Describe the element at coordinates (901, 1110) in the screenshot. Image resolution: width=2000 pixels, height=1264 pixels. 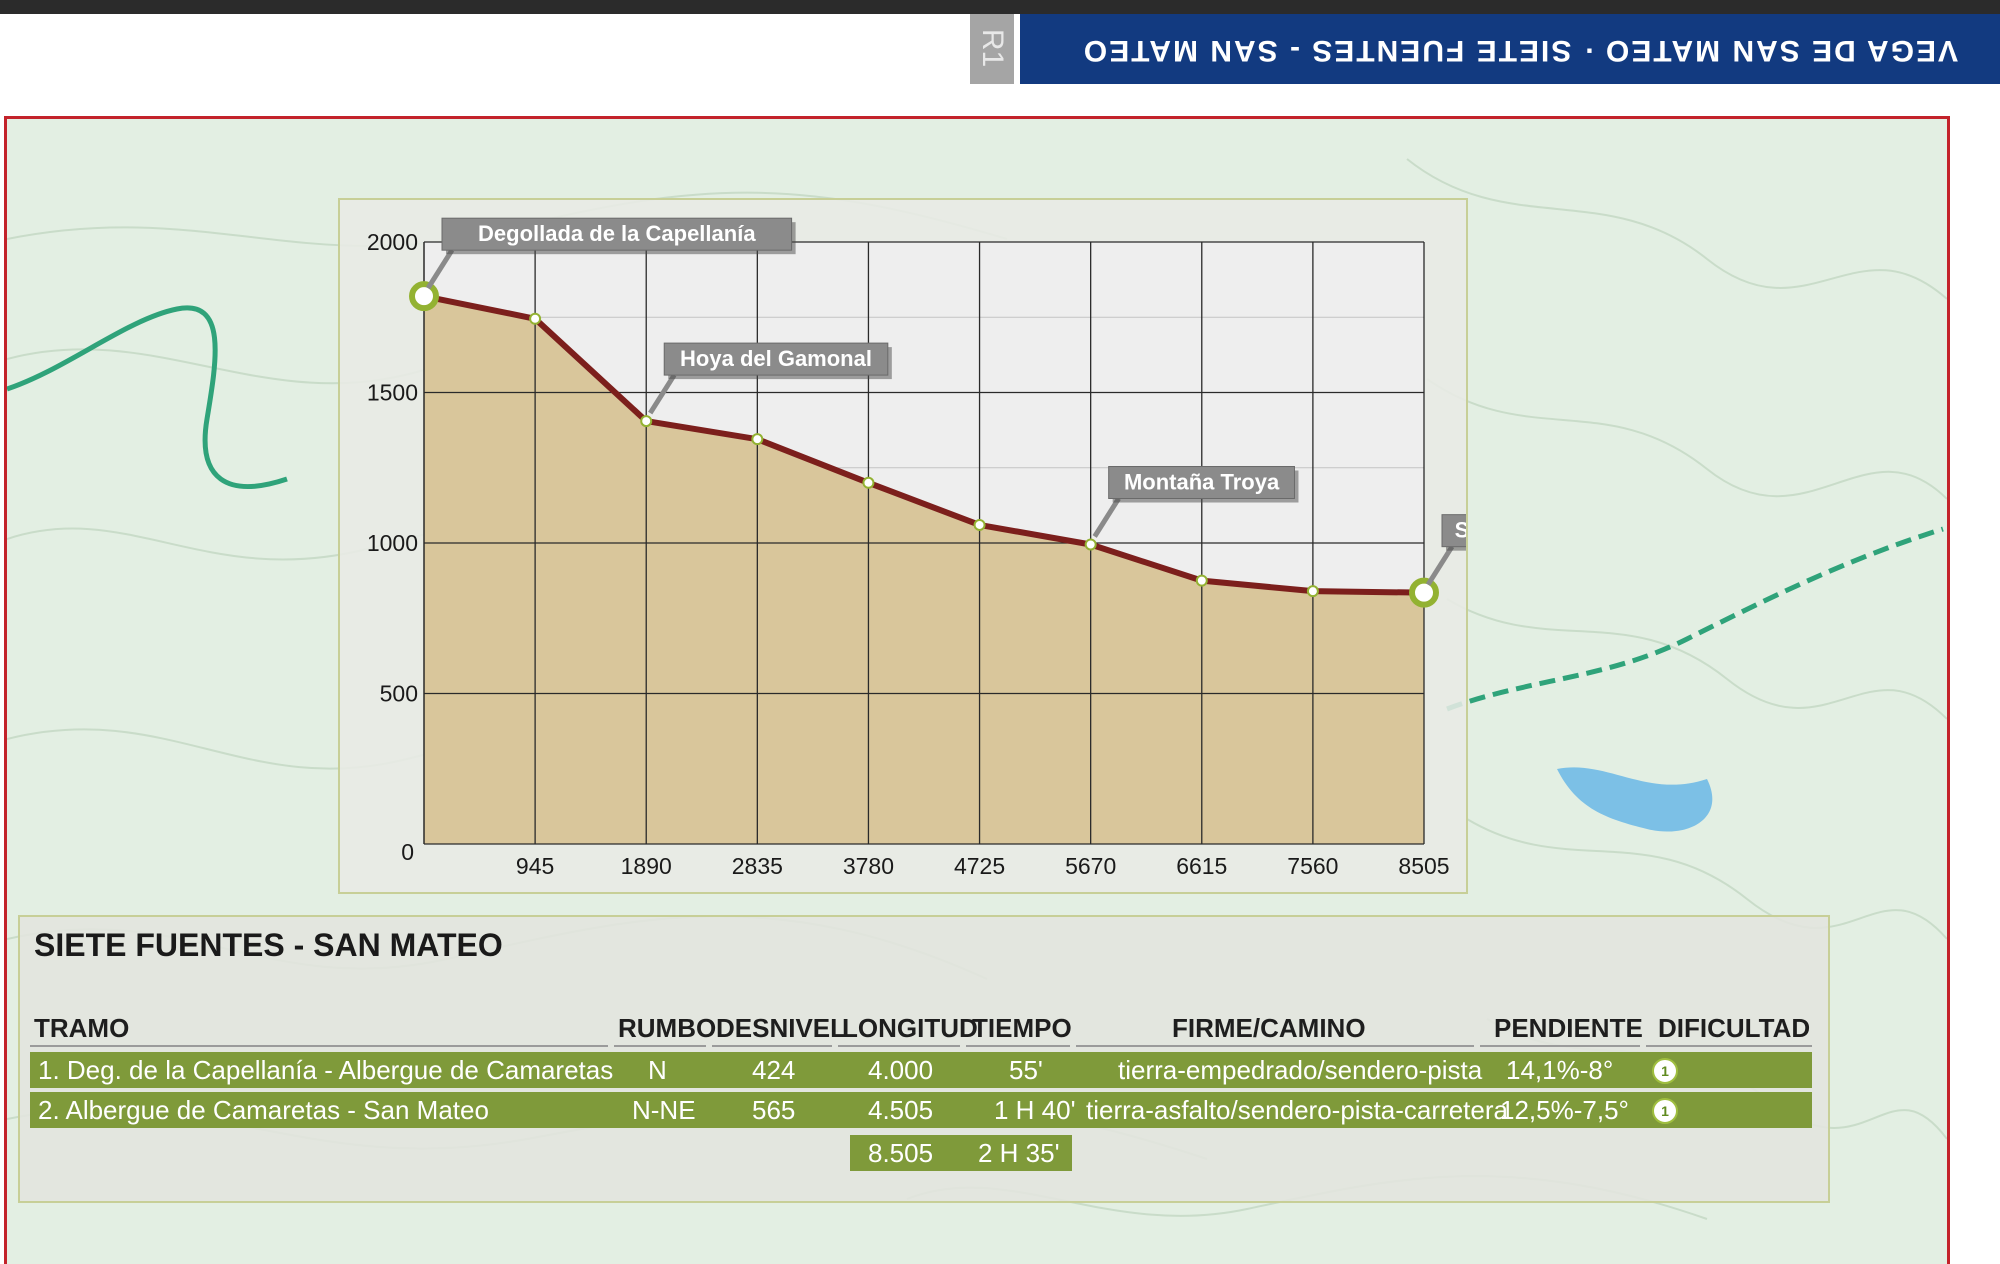
I see `cell-longitud: 4.505` at that location.